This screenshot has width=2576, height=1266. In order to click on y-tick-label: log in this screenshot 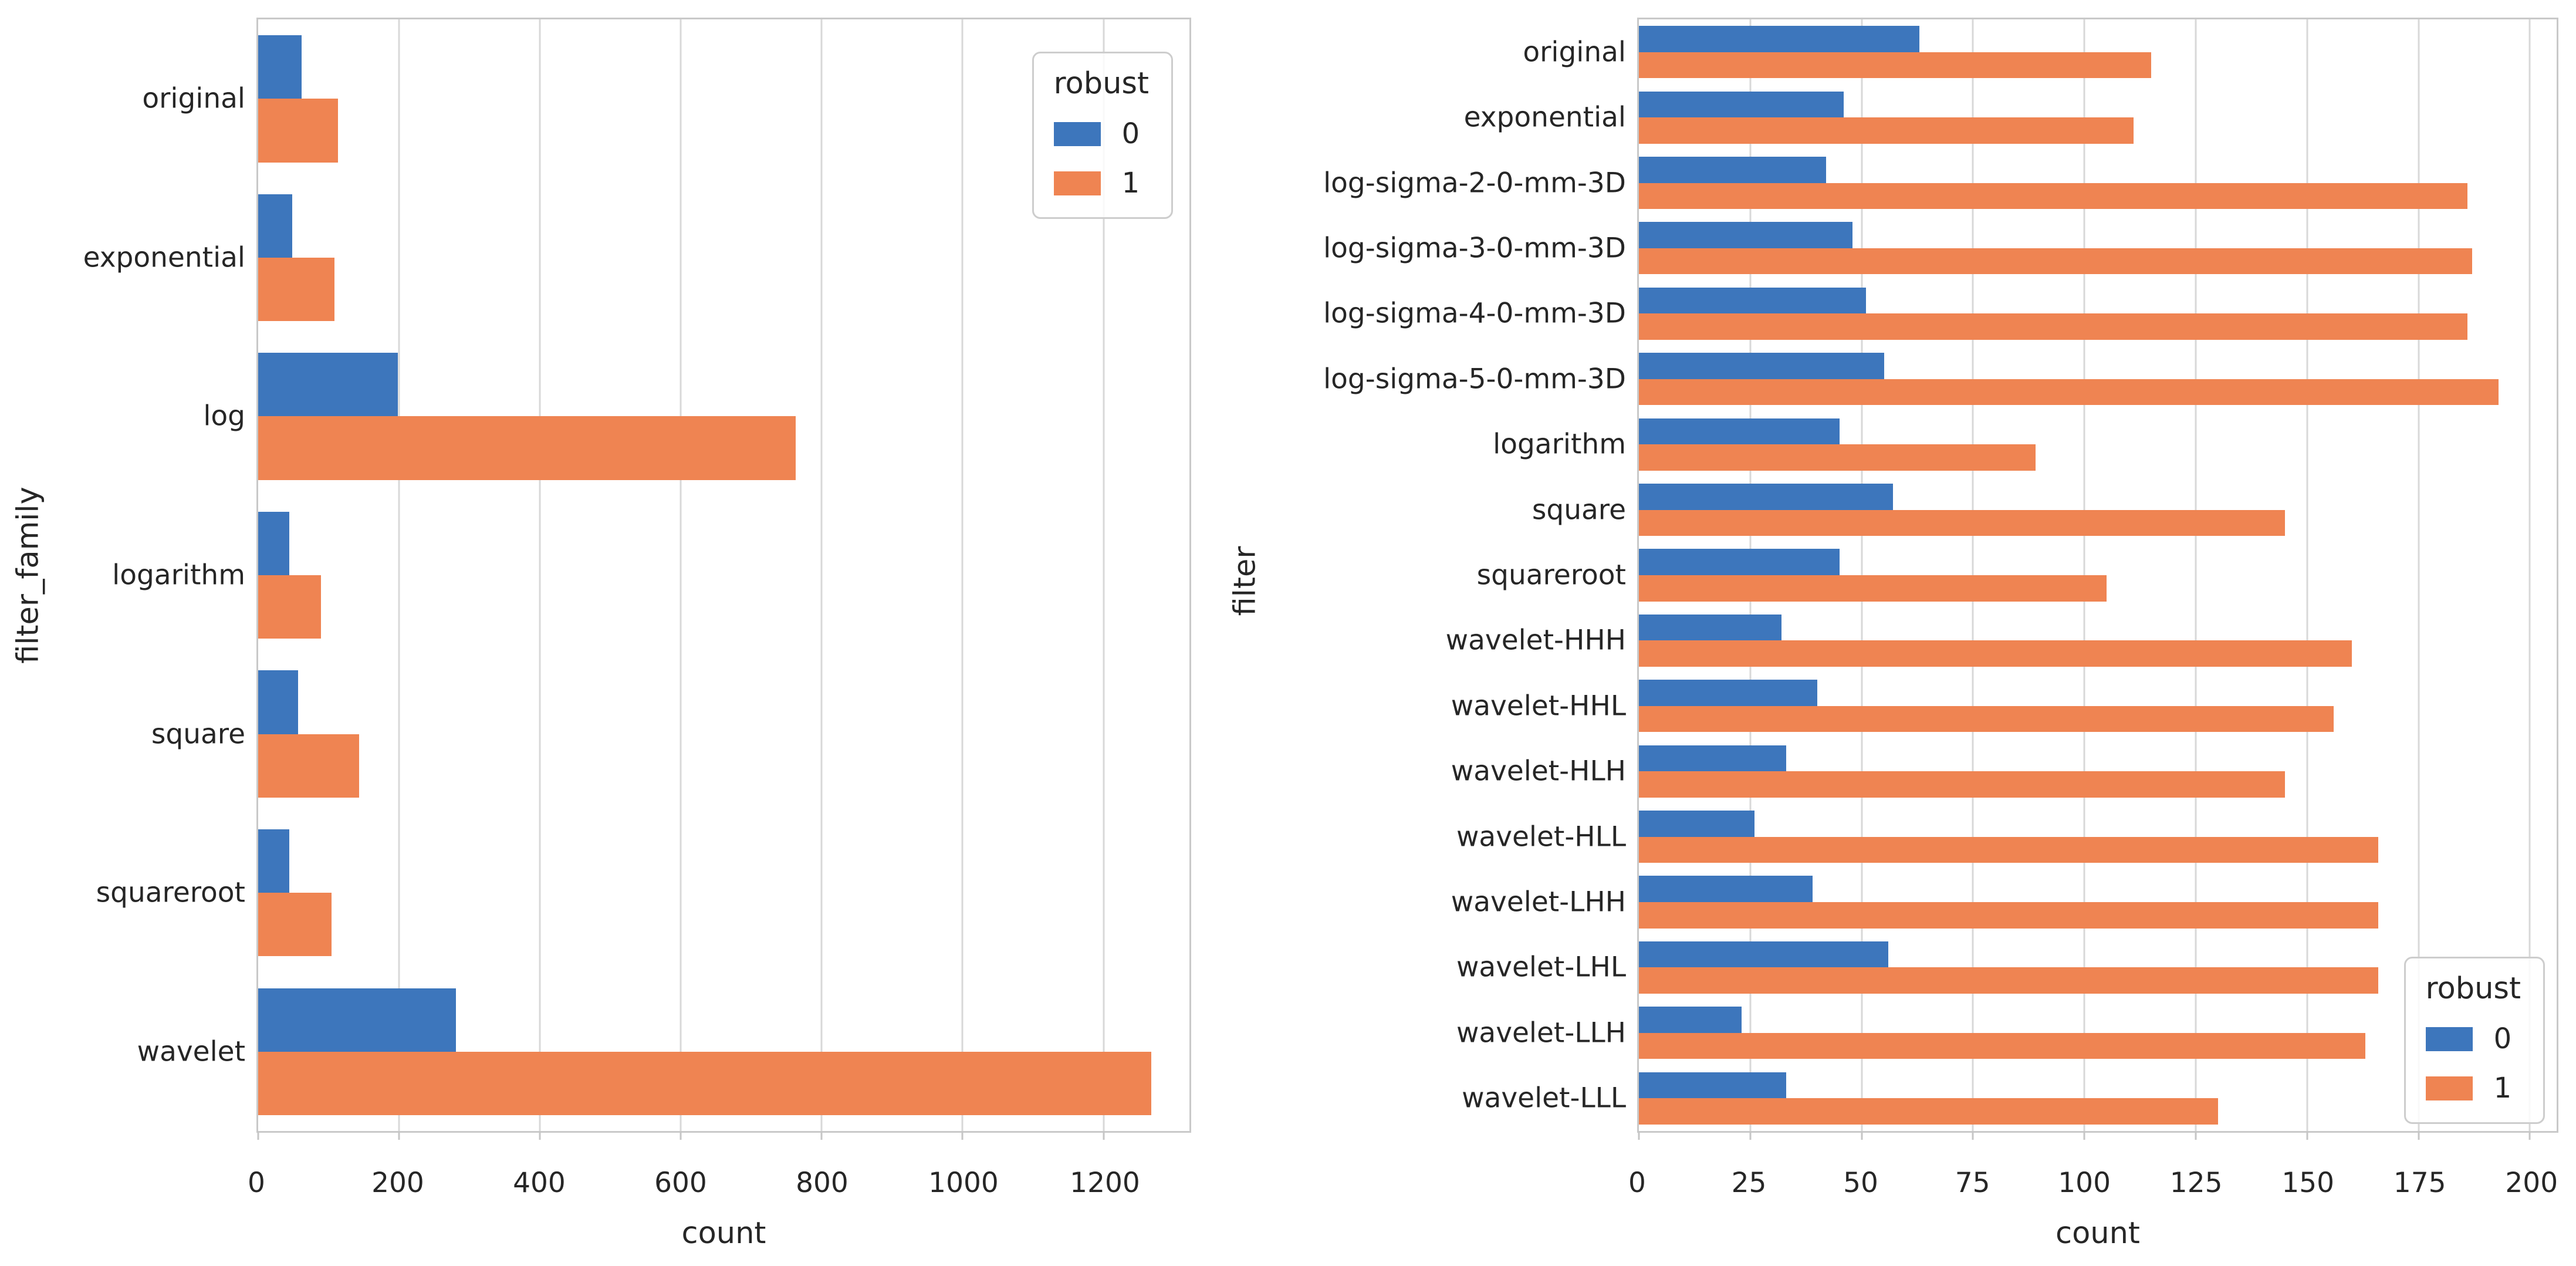, I will do `click(224, 416)`.